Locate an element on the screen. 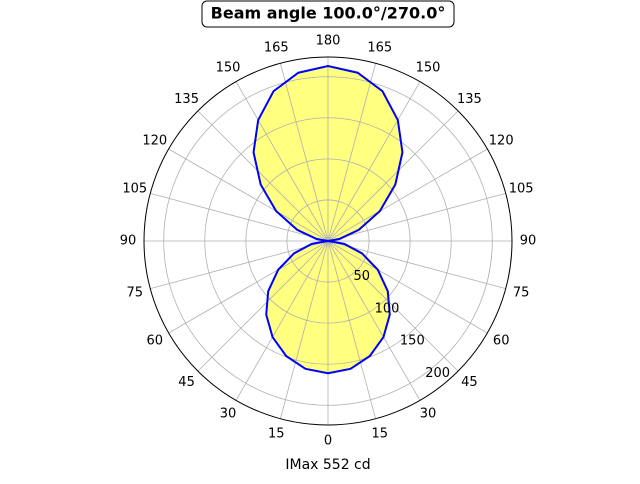 This screenshot has height=484, width=640. title-box is located at coordinates (328, 14).